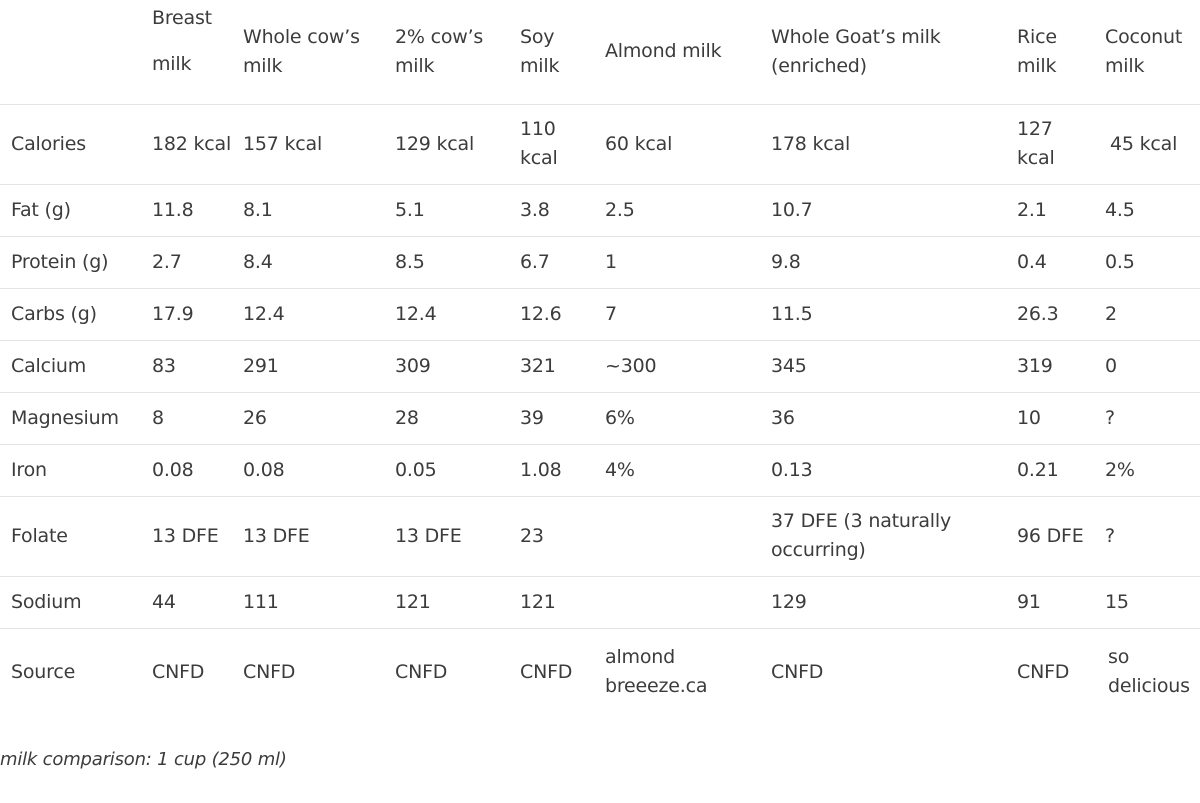  Describe the element at coordinates (792, 469) in the screenshot. I see `table-cell: 0.13` at that location.